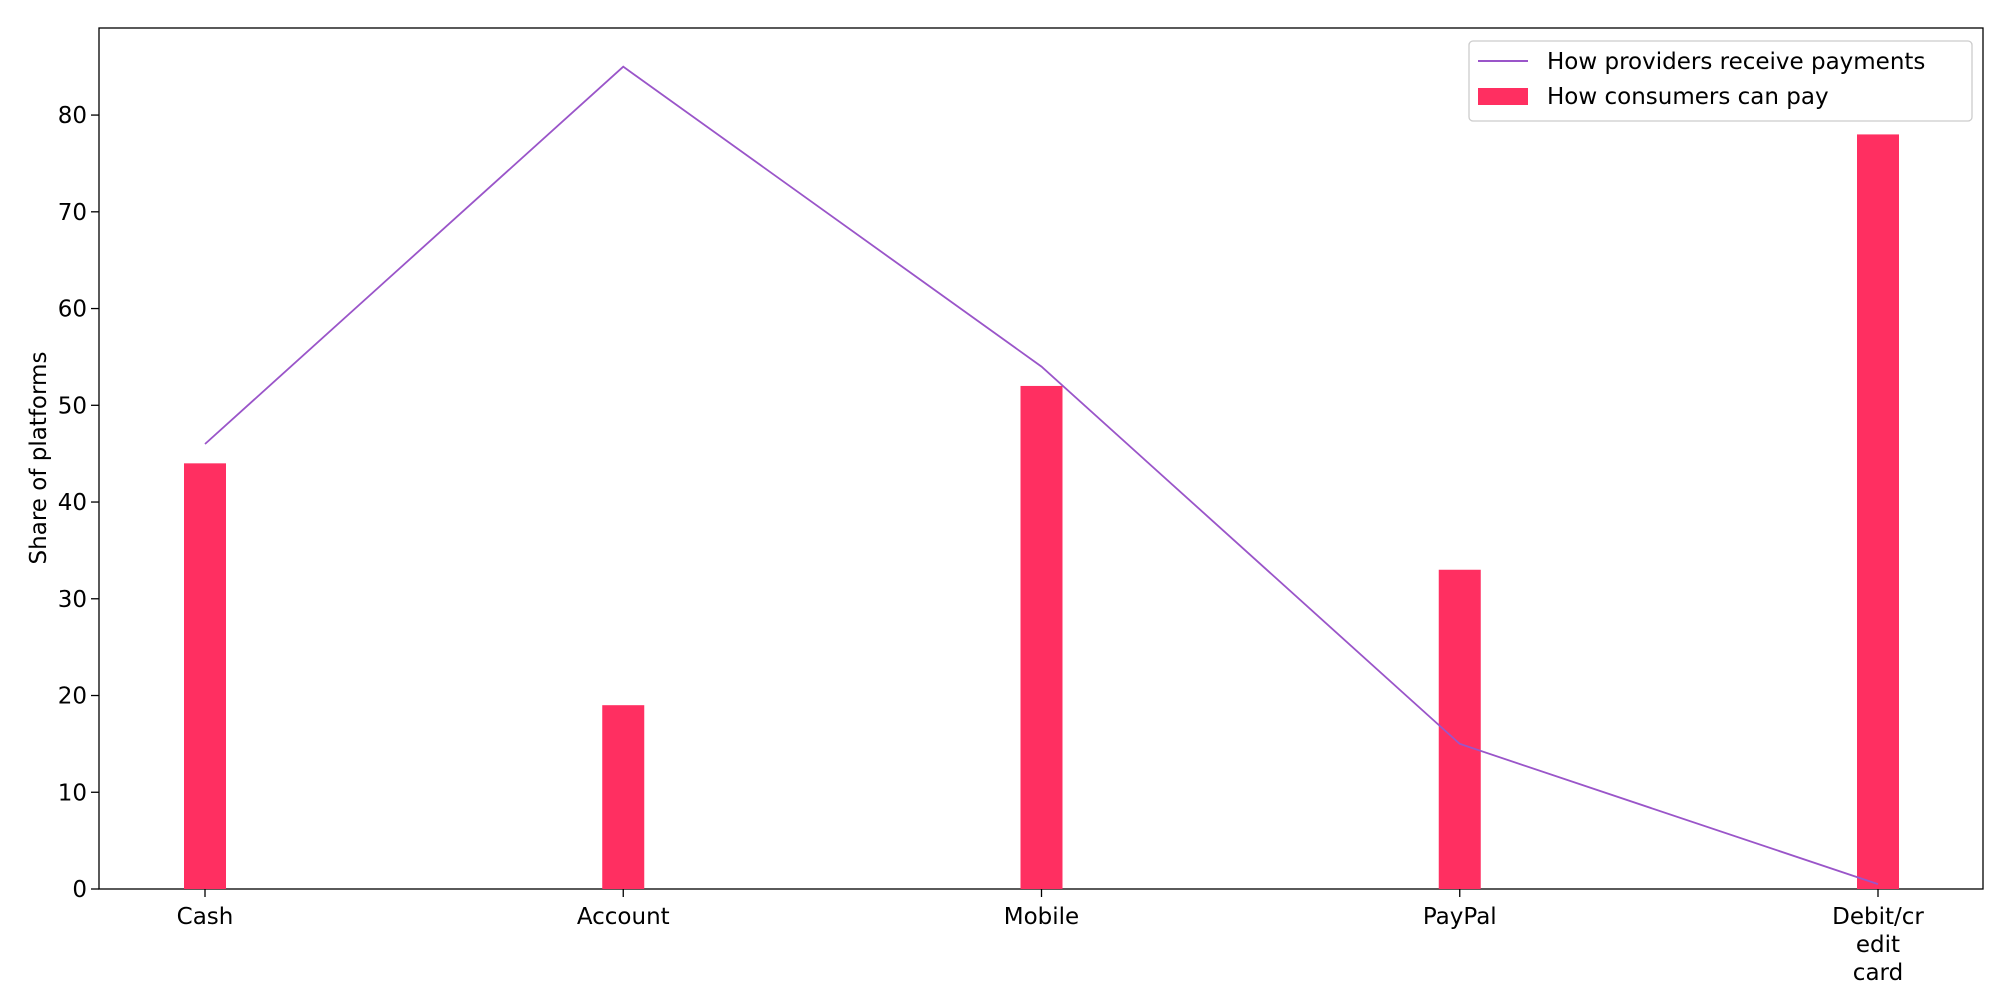 This screenshot has height=1004, width=2000. Describe the element at coordinates (1736, 62) in the screenshot. I see `legend-label-line: How providers receive payments` at that location.